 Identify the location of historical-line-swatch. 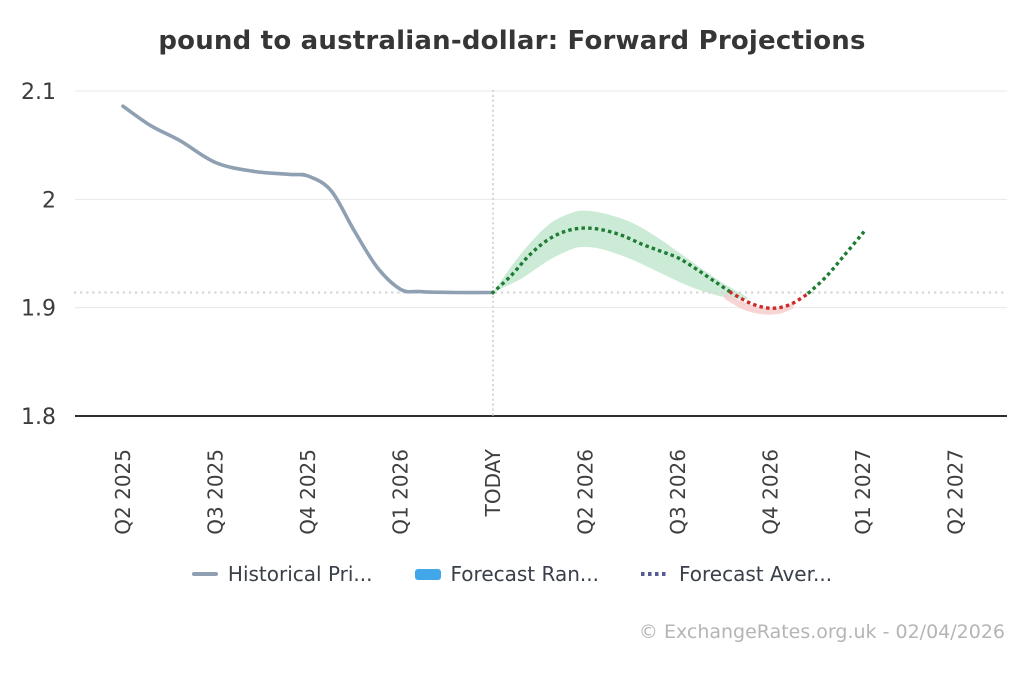
(204, 574).